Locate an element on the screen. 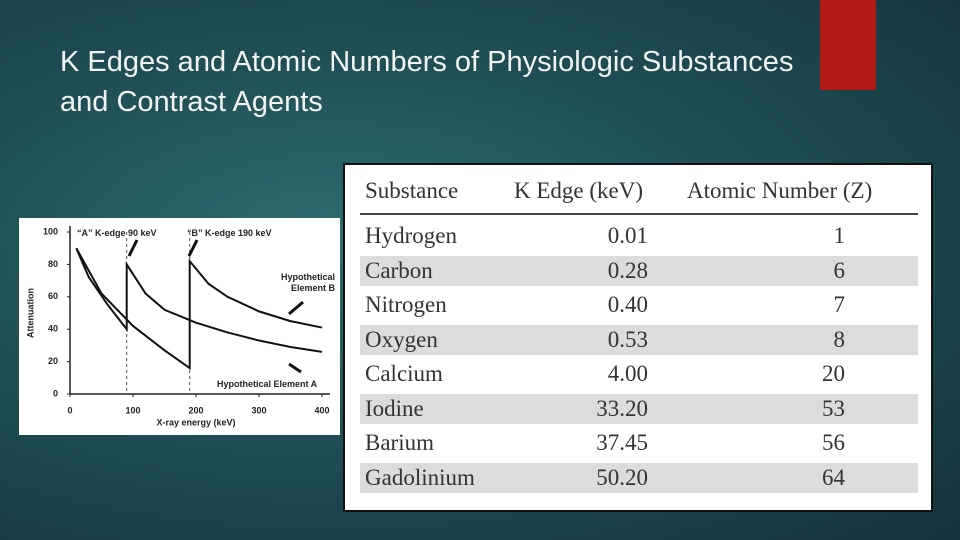 This screenshot has width=960, height=540. y-tick-label: 20 is located at coordinates (53, 361).